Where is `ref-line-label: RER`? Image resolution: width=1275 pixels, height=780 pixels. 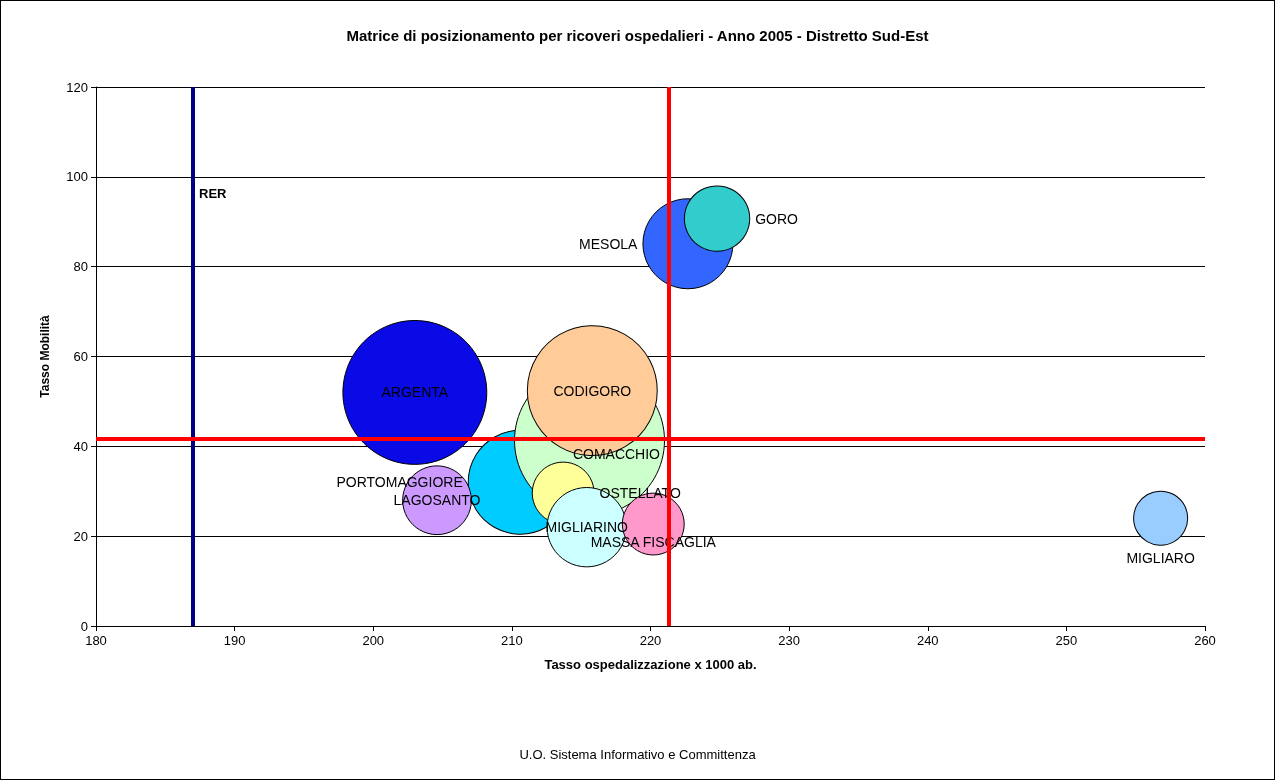
ref-line-label: RER is located at coordinates (213, 193).